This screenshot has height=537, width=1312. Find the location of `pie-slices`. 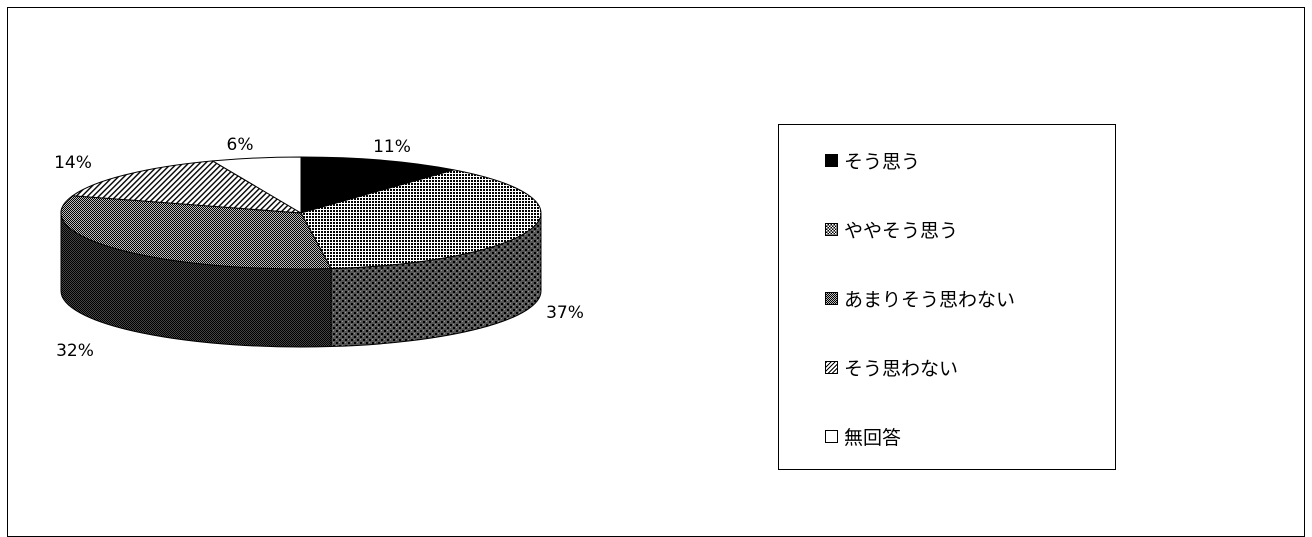

pie-slices is located at coordinates (301, 252).